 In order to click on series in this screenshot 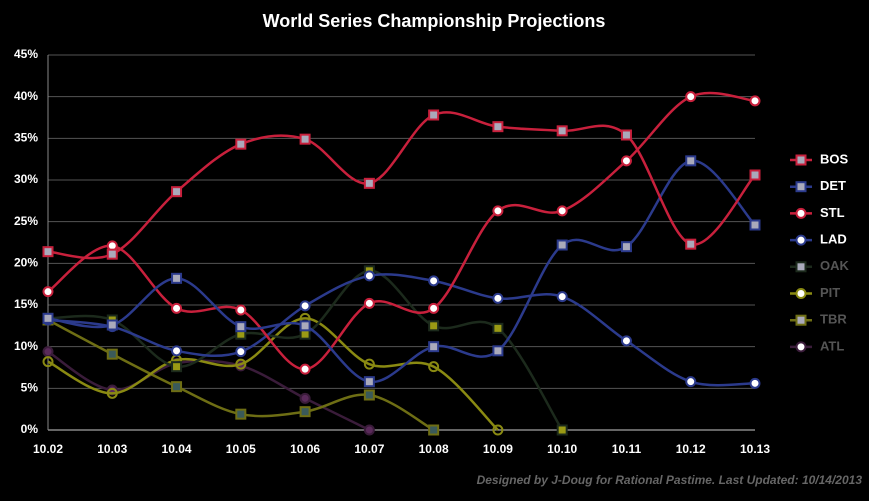, I will do `click(208, 391)`.